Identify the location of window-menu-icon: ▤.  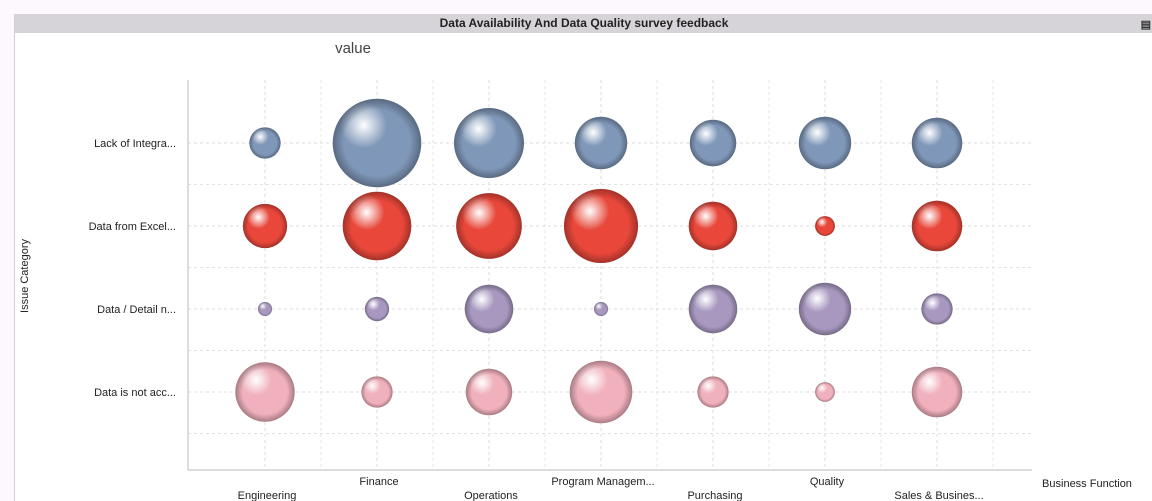
(1145, 25).